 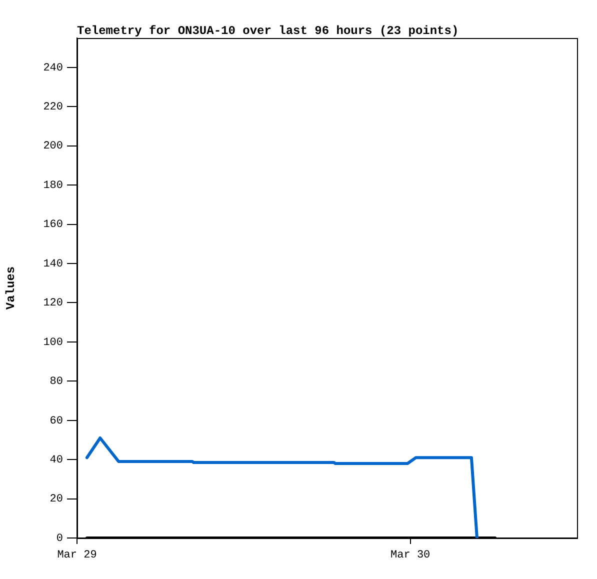 What do you see at coordinates (59, 538) in the screenshot?
I see `y-tick-label: 0` at bounding box center [59, 538].